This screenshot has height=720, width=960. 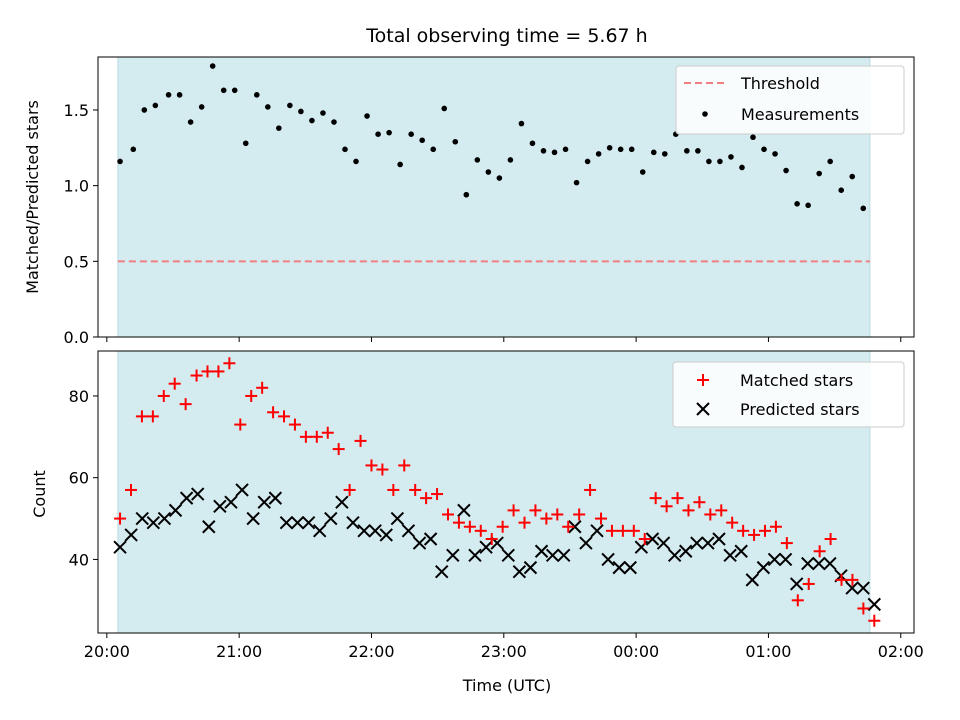 I want to click on legend-matched-swatch, so click(x=703, y=380).